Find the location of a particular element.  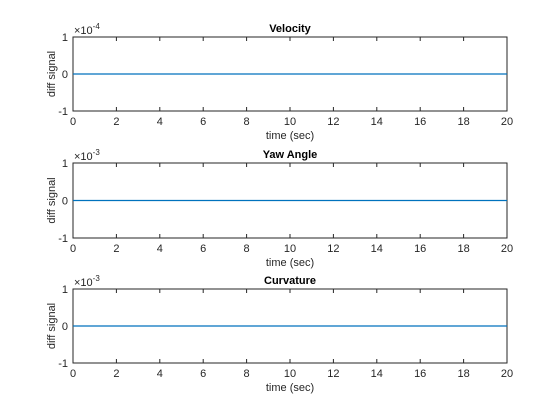

y-exponent-label: ×10⁻⁴ is located at coordinates (87, 29).